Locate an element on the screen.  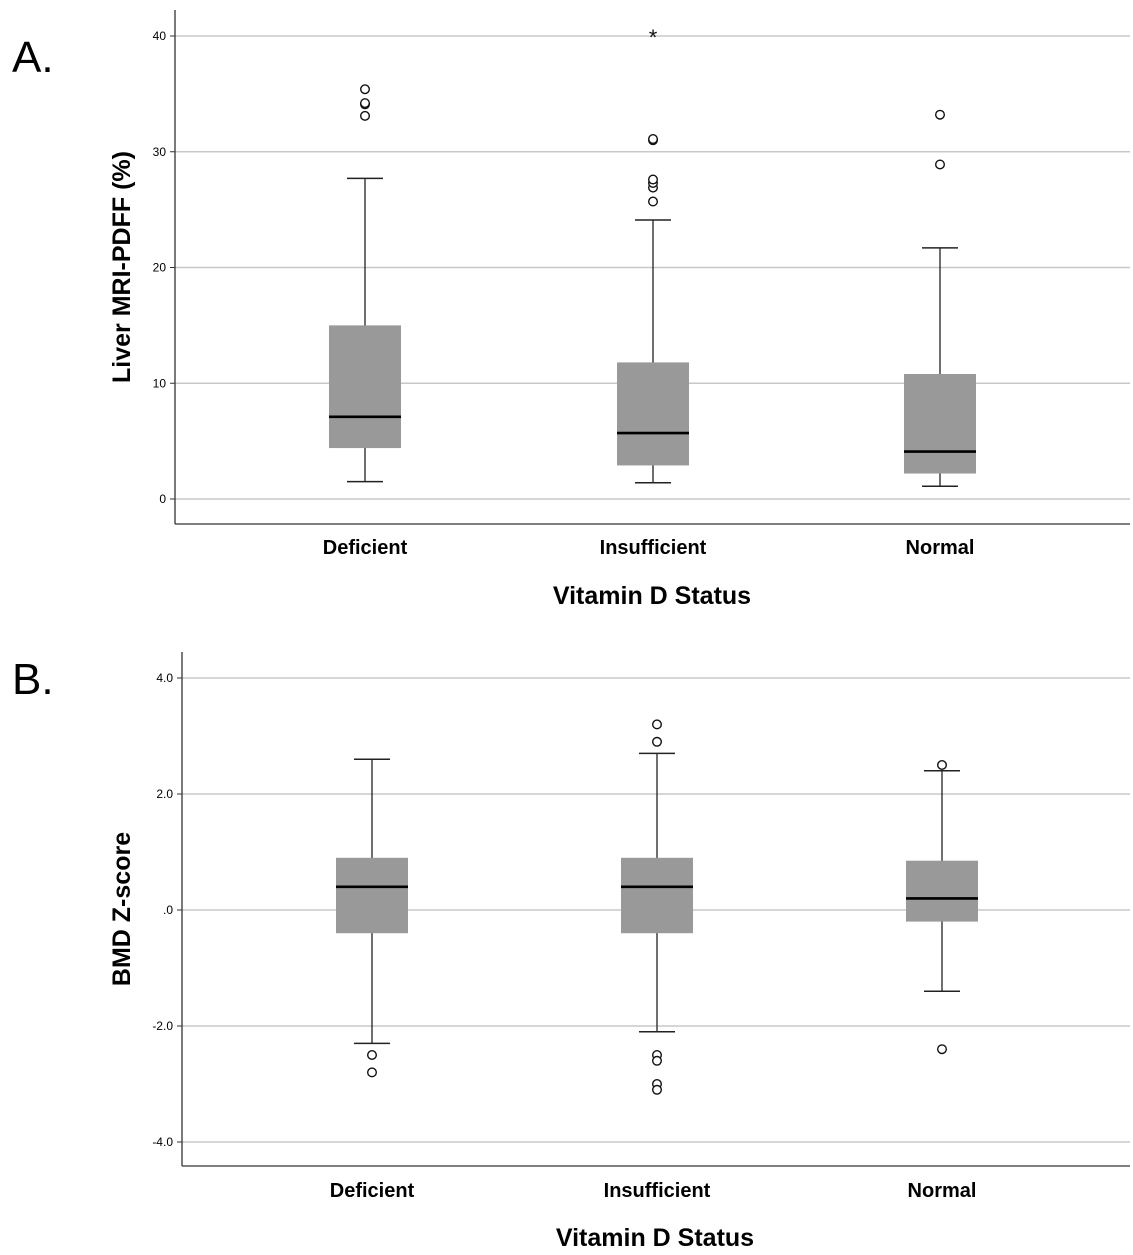
box-insufficient is located at coordinates (657, 907).